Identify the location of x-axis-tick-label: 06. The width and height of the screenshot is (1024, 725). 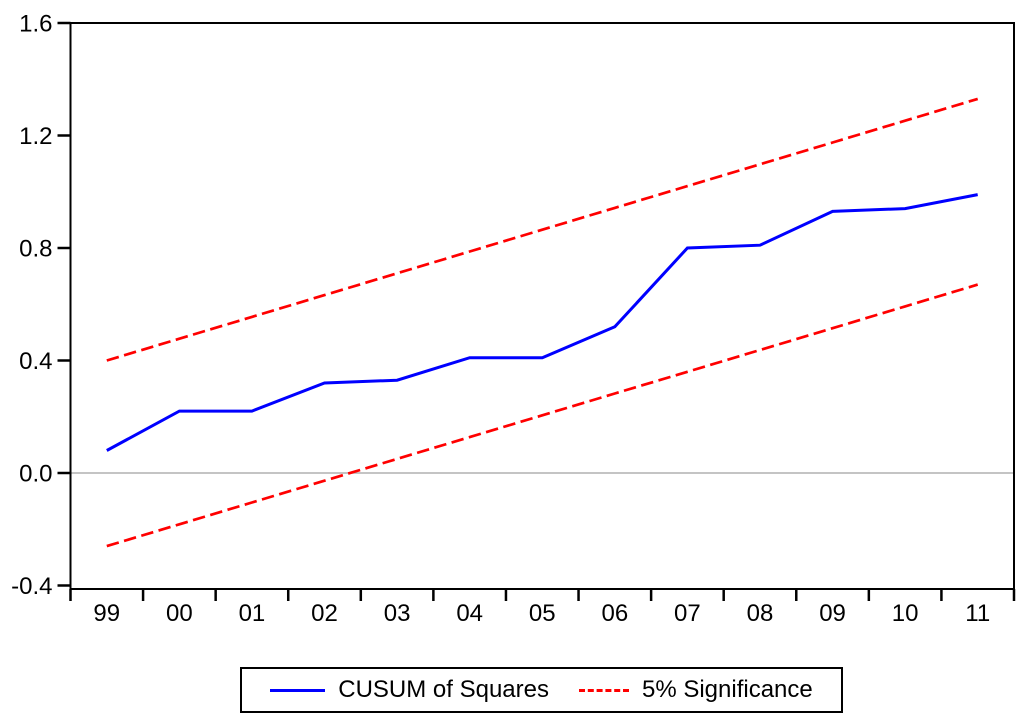
(614, 613).